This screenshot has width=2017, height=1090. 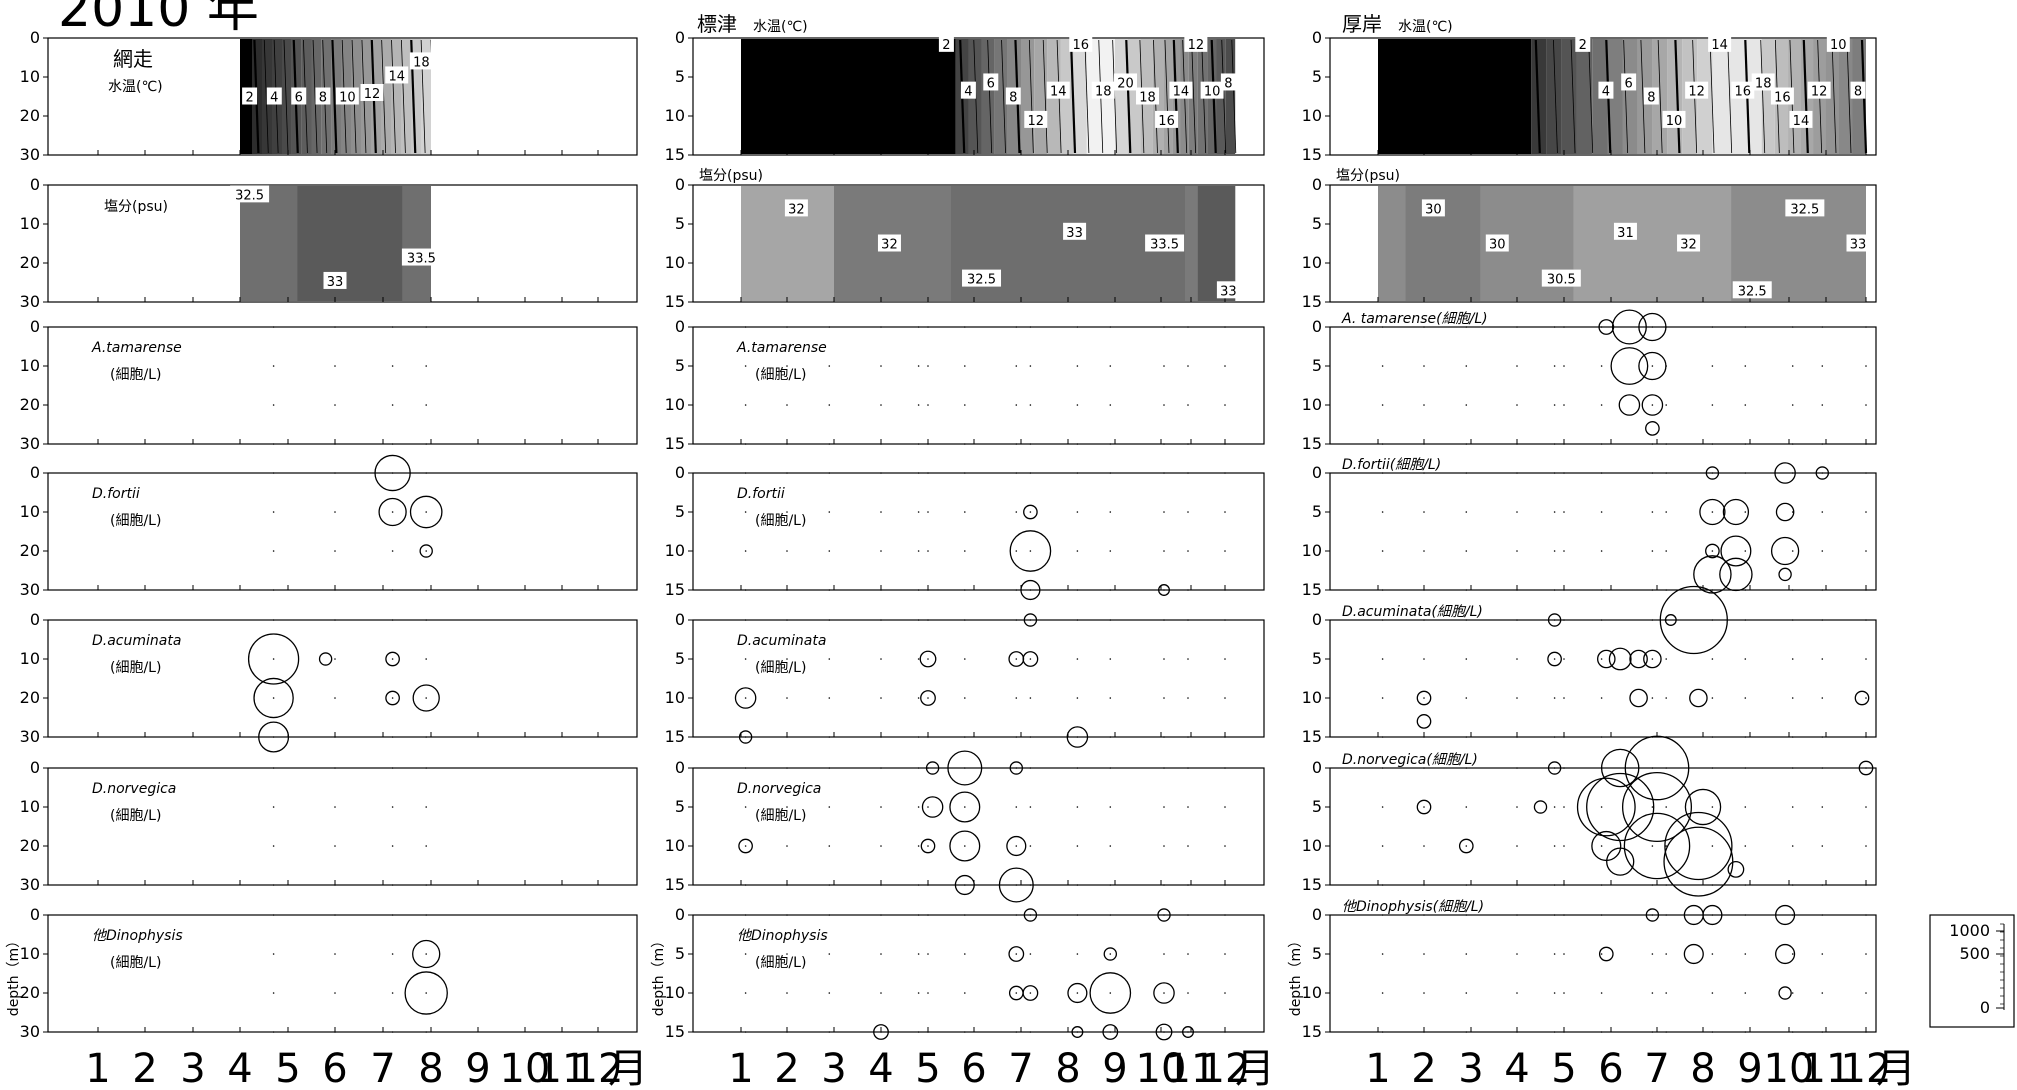 I want to click on month-label: 7, so click(x=382, y=1068).